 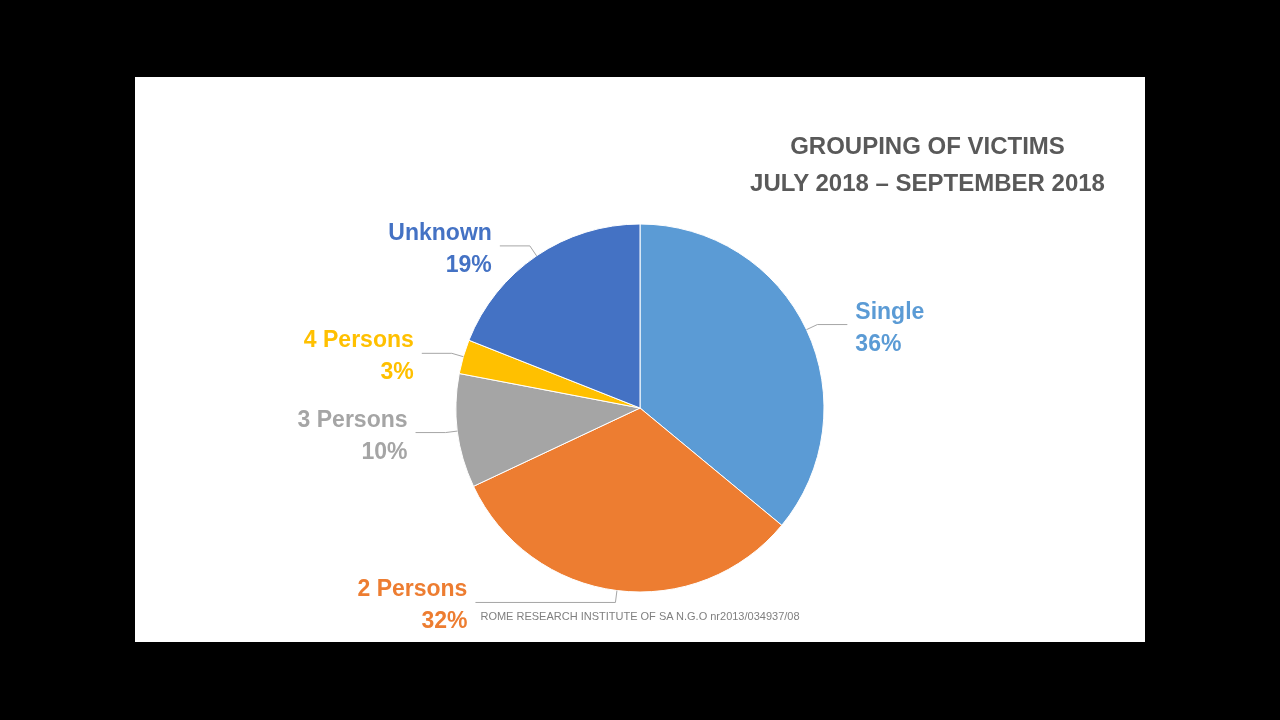 I want to click on slice-label: 4 Persons, so click(x=358, y=339).